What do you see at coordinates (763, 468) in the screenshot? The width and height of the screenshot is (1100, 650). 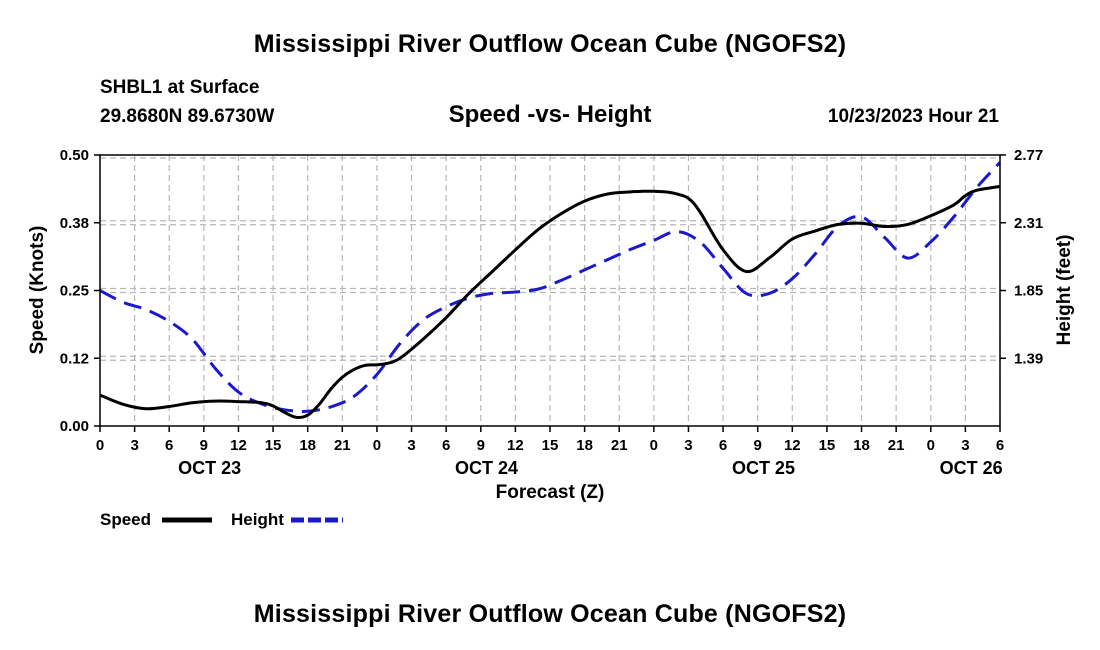 I see `date-label: OCT 25` at bounding box center [763, 468].